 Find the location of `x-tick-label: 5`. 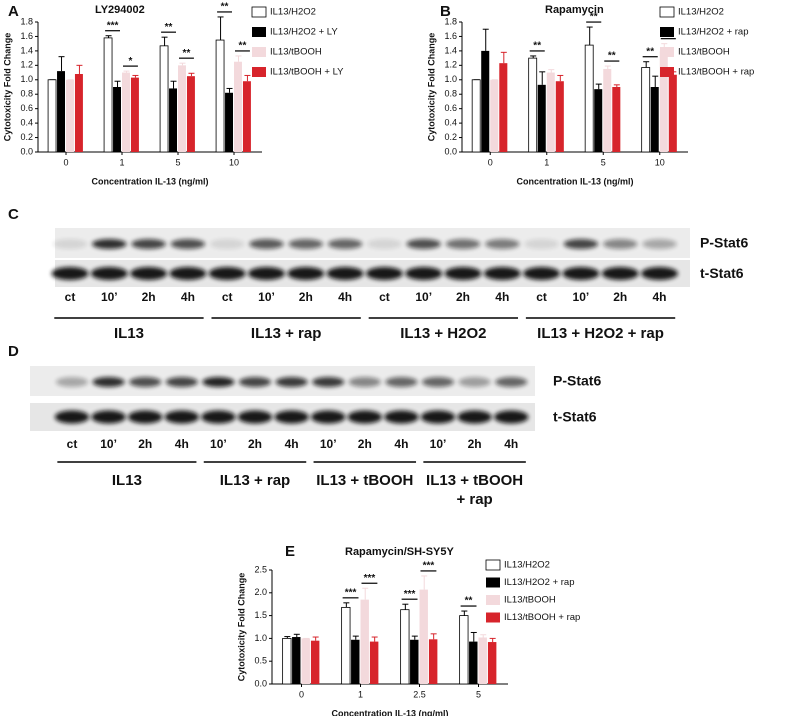

x-tick-label: 5 is located at coordinates (177, 162).